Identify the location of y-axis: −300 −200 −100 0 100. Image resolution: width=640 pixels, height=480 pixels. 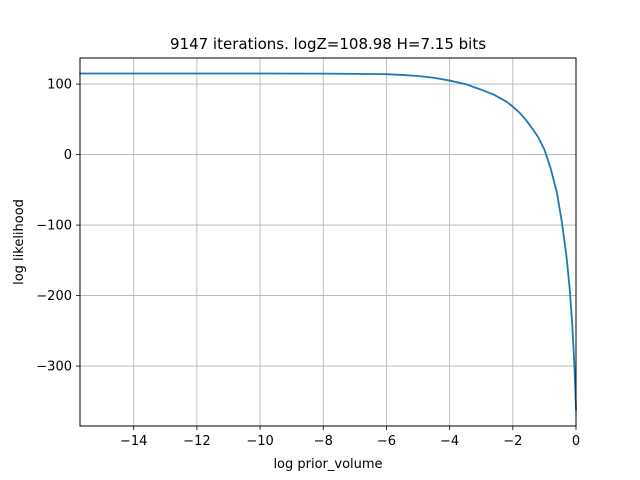
(58, 226).